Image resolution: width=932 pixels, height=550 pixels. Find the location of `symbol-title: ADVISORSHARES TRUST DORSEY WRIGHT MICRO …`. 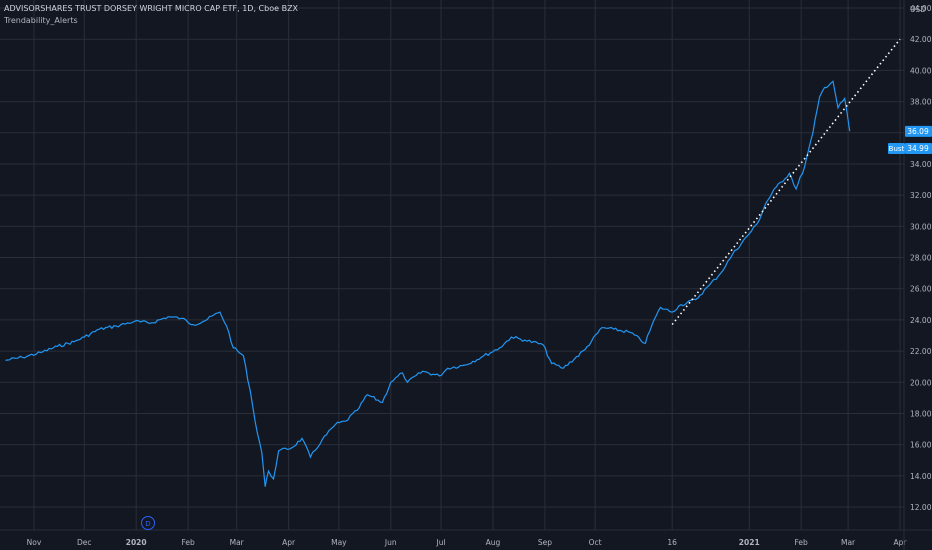

symbol-title: ADVISORSHARES TRUST DORSEY WRIGHT MICRO … is located at coordinates (151, 8).